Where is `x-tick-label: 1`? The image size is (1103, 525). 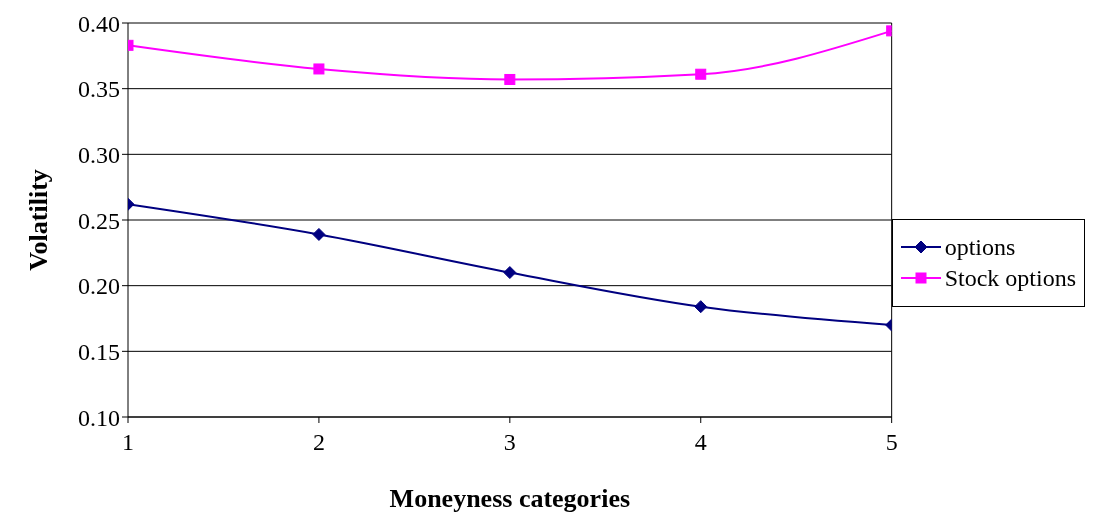
x-tick-label: 1 is located at coordinates (128, 442).